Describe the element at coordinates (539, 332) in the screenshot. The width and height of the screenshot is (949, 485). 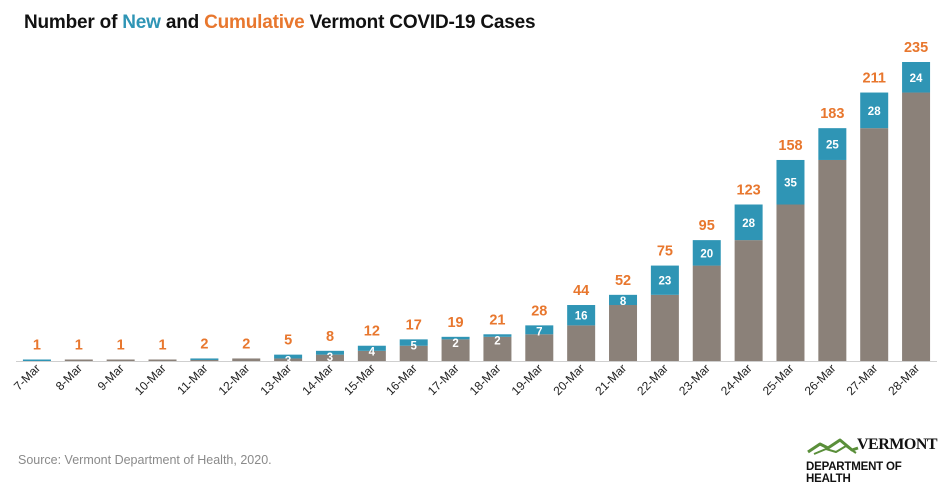
I see `new-value-label: 7` at that location.